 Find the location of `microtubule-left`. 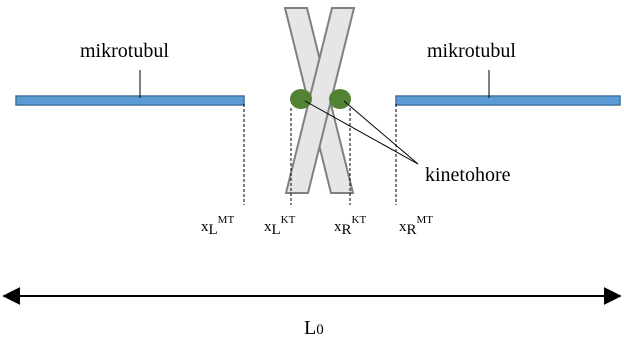

microtubule-left is located at coordinates (130, 100).